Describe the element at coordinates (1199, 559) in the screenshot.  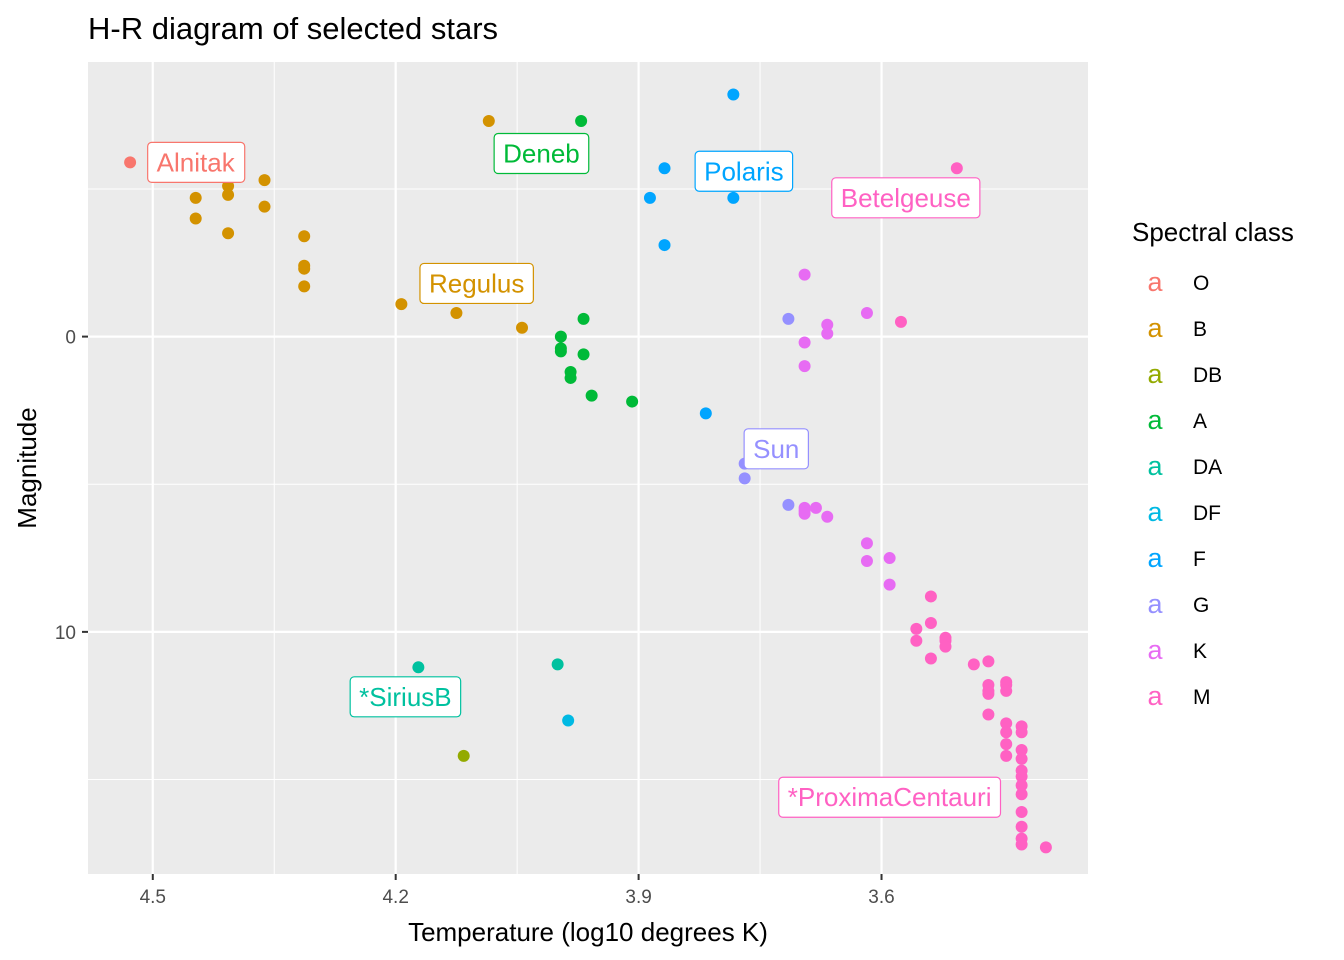
I see `legend-label: F` at that location.